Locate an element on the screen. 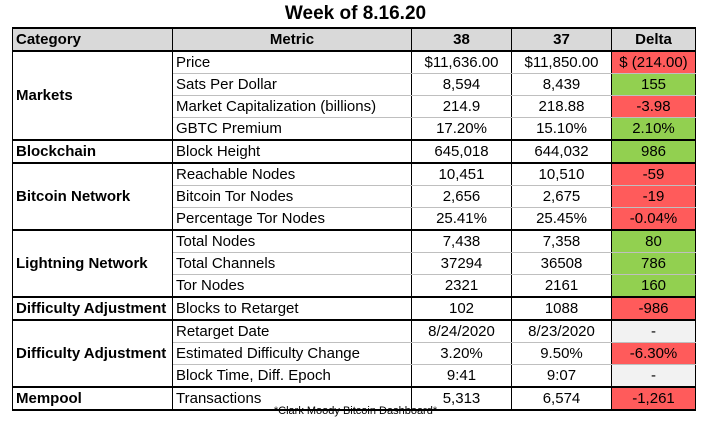 The width and height of the screenshot is (711, 422). metric-cell: Block Time, Diff. Epoch is located at coordinates (292, 376).